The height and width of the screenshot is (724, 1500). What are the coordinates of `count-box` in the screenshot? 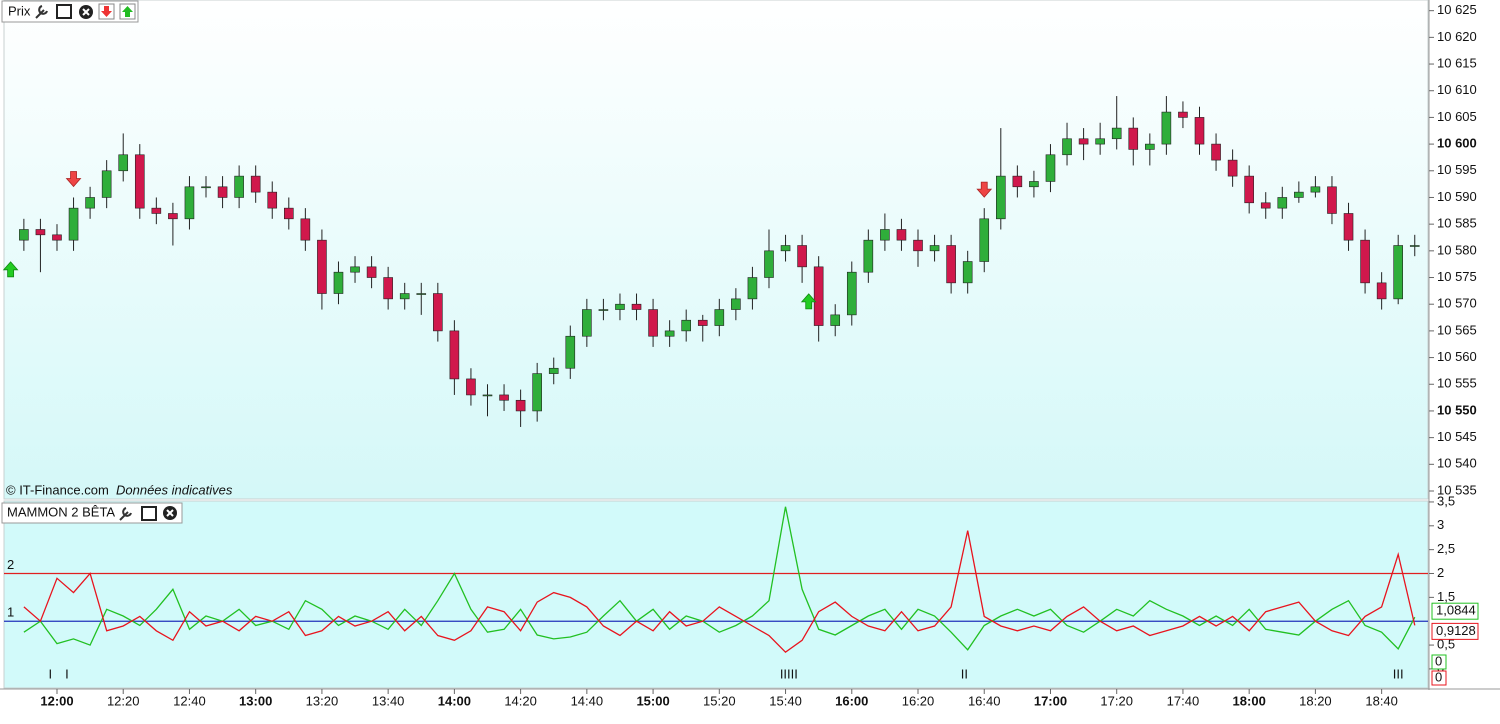 It's located at (1439, 662).